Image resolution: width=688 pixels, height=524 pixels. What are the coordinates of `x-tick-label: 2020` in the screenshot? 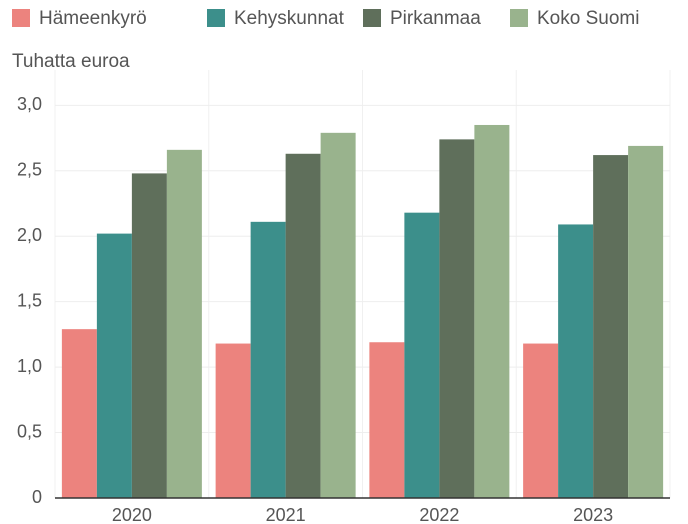 It's located at (132, 514).